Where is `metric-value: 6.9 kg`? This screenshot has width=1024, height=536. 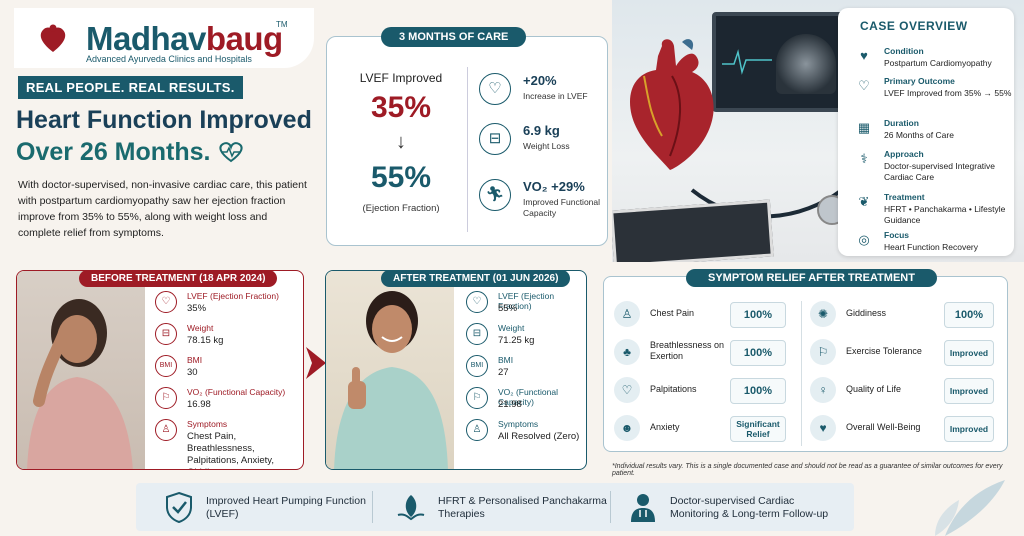 metric-value: 6.9 kg is located at coordinates (541, 130).